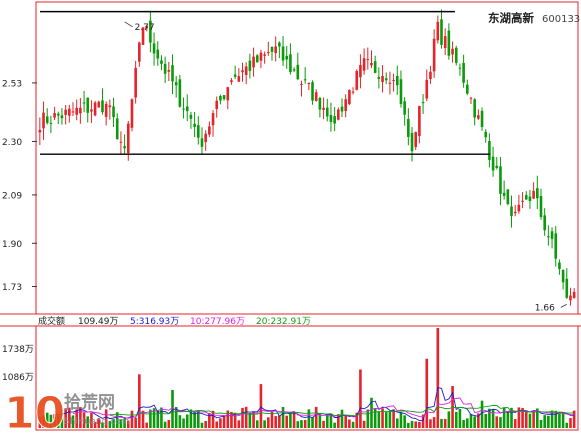 This screenshot has height=435, width=581. What do you see at coordinates (12, 84) in the screenshot?
I see `price-tick-label: 2.53` at bounding box center [12, 84].